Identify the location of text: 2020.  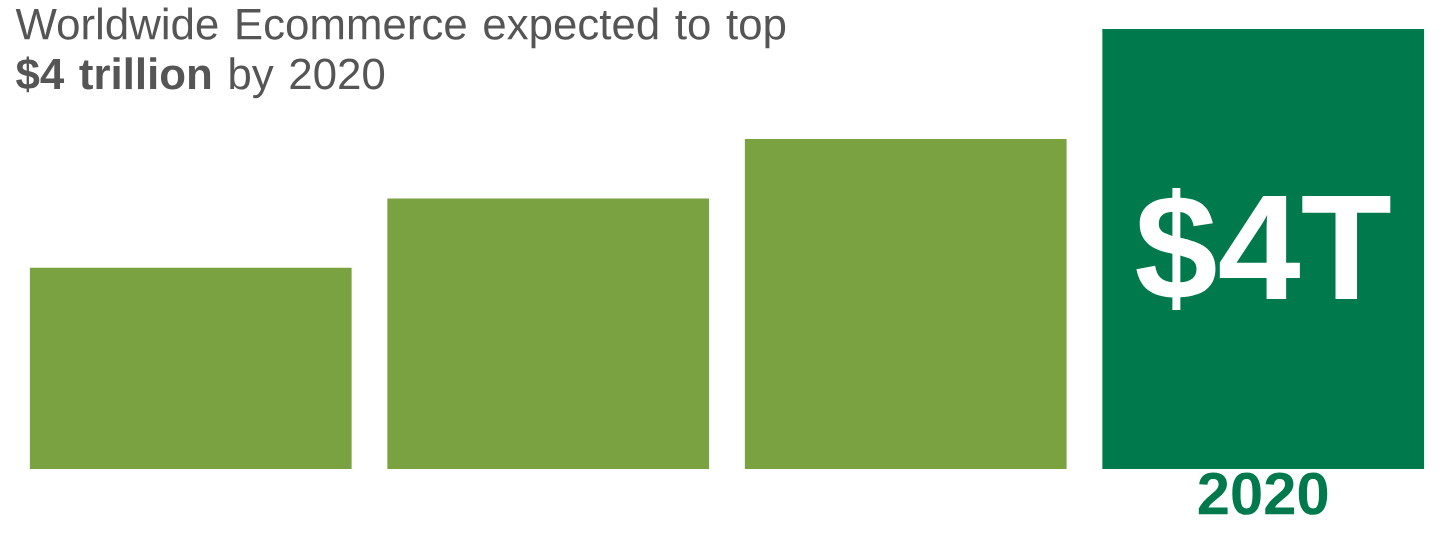
(1263, 493).